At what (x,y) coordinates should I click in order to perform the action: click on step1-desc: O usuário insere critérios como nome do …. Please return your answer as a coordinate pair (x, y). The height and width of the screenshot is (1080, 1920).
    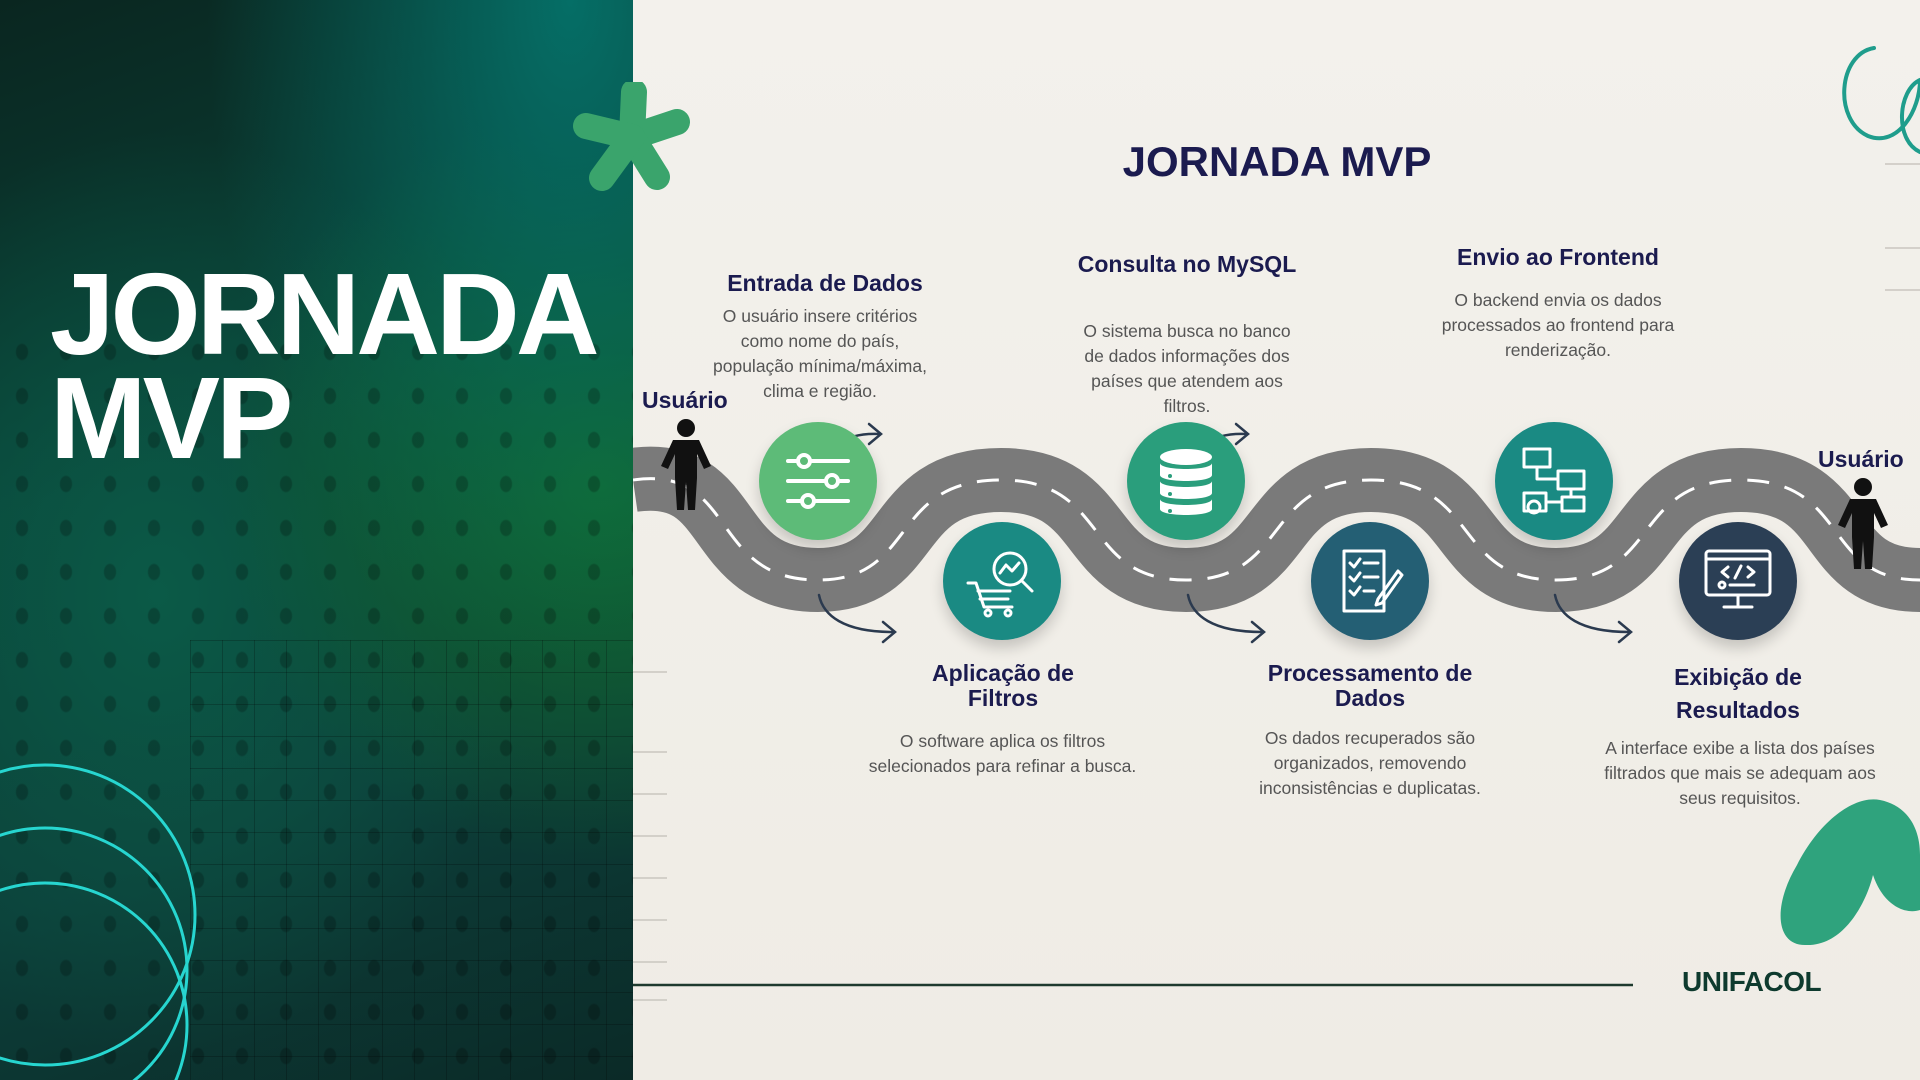
    Looking at the image, I should click on (820, 353).